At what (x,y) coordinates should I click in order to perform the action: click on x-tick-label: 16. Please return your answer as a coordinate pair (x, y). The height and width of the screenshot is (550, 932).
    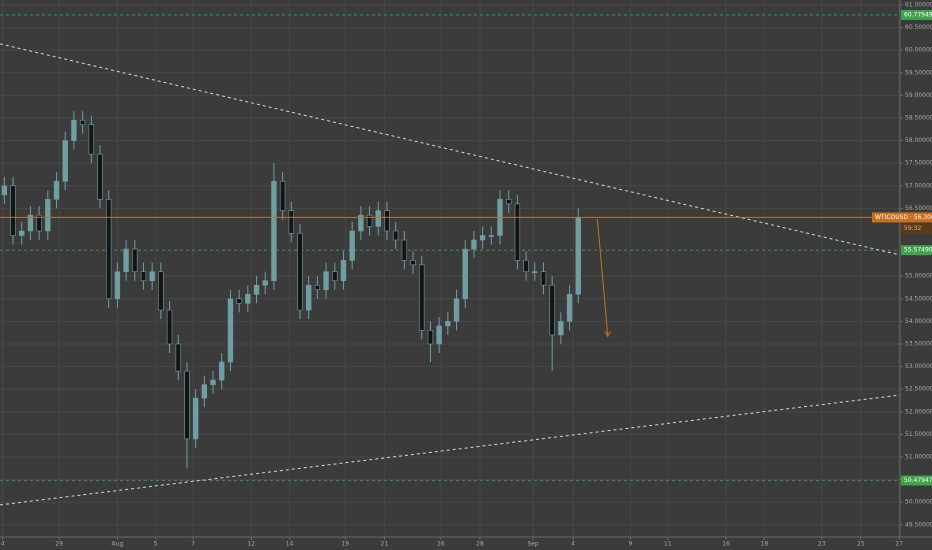
    Looking at the image, I should click on (726, 544).